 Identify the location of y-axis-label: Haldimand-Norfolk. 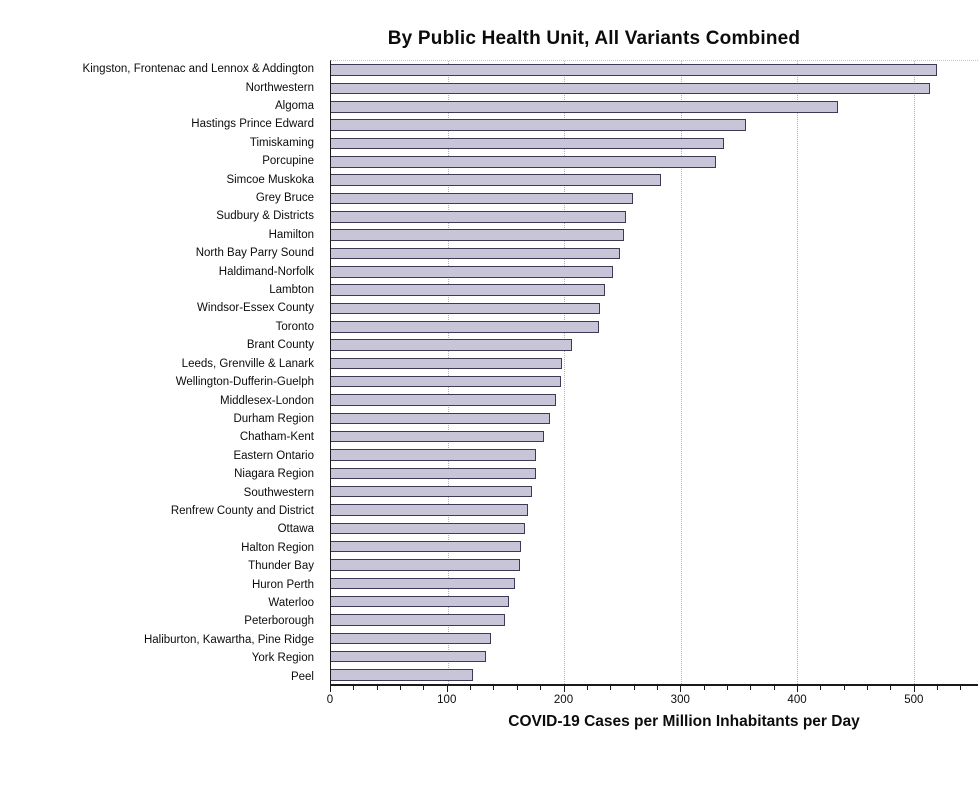
(266, 271).